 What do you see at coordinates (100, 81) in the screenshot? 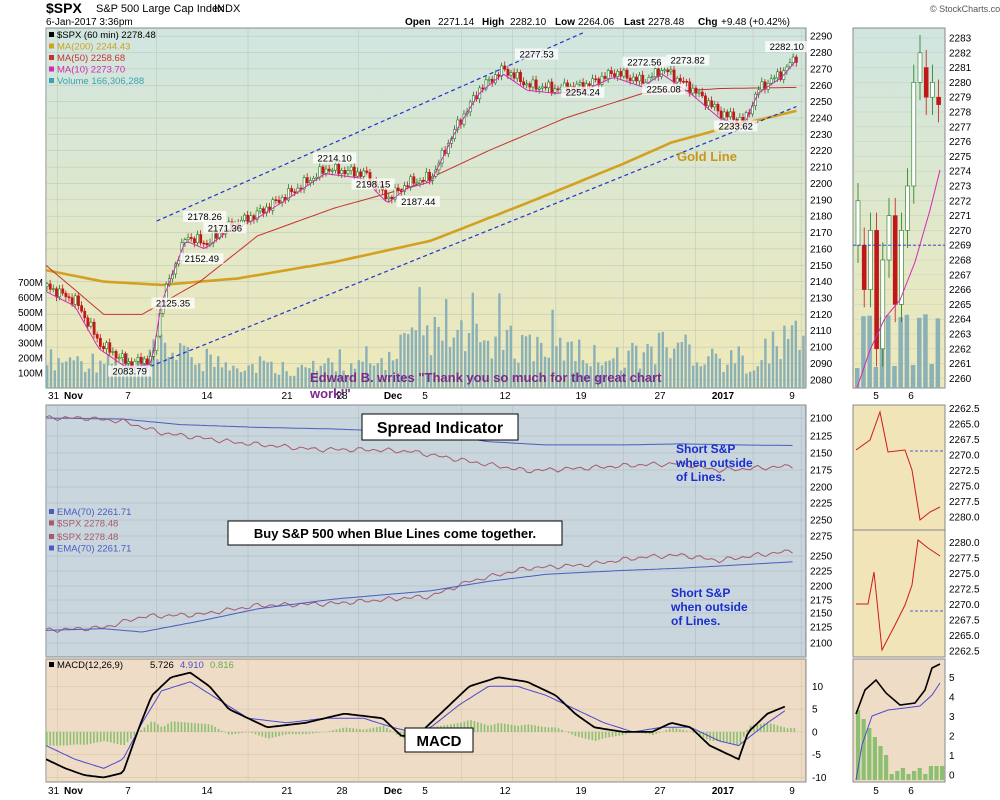
I see `legend-entry: Volume 166,306,288` at bounding box center [100, 81].